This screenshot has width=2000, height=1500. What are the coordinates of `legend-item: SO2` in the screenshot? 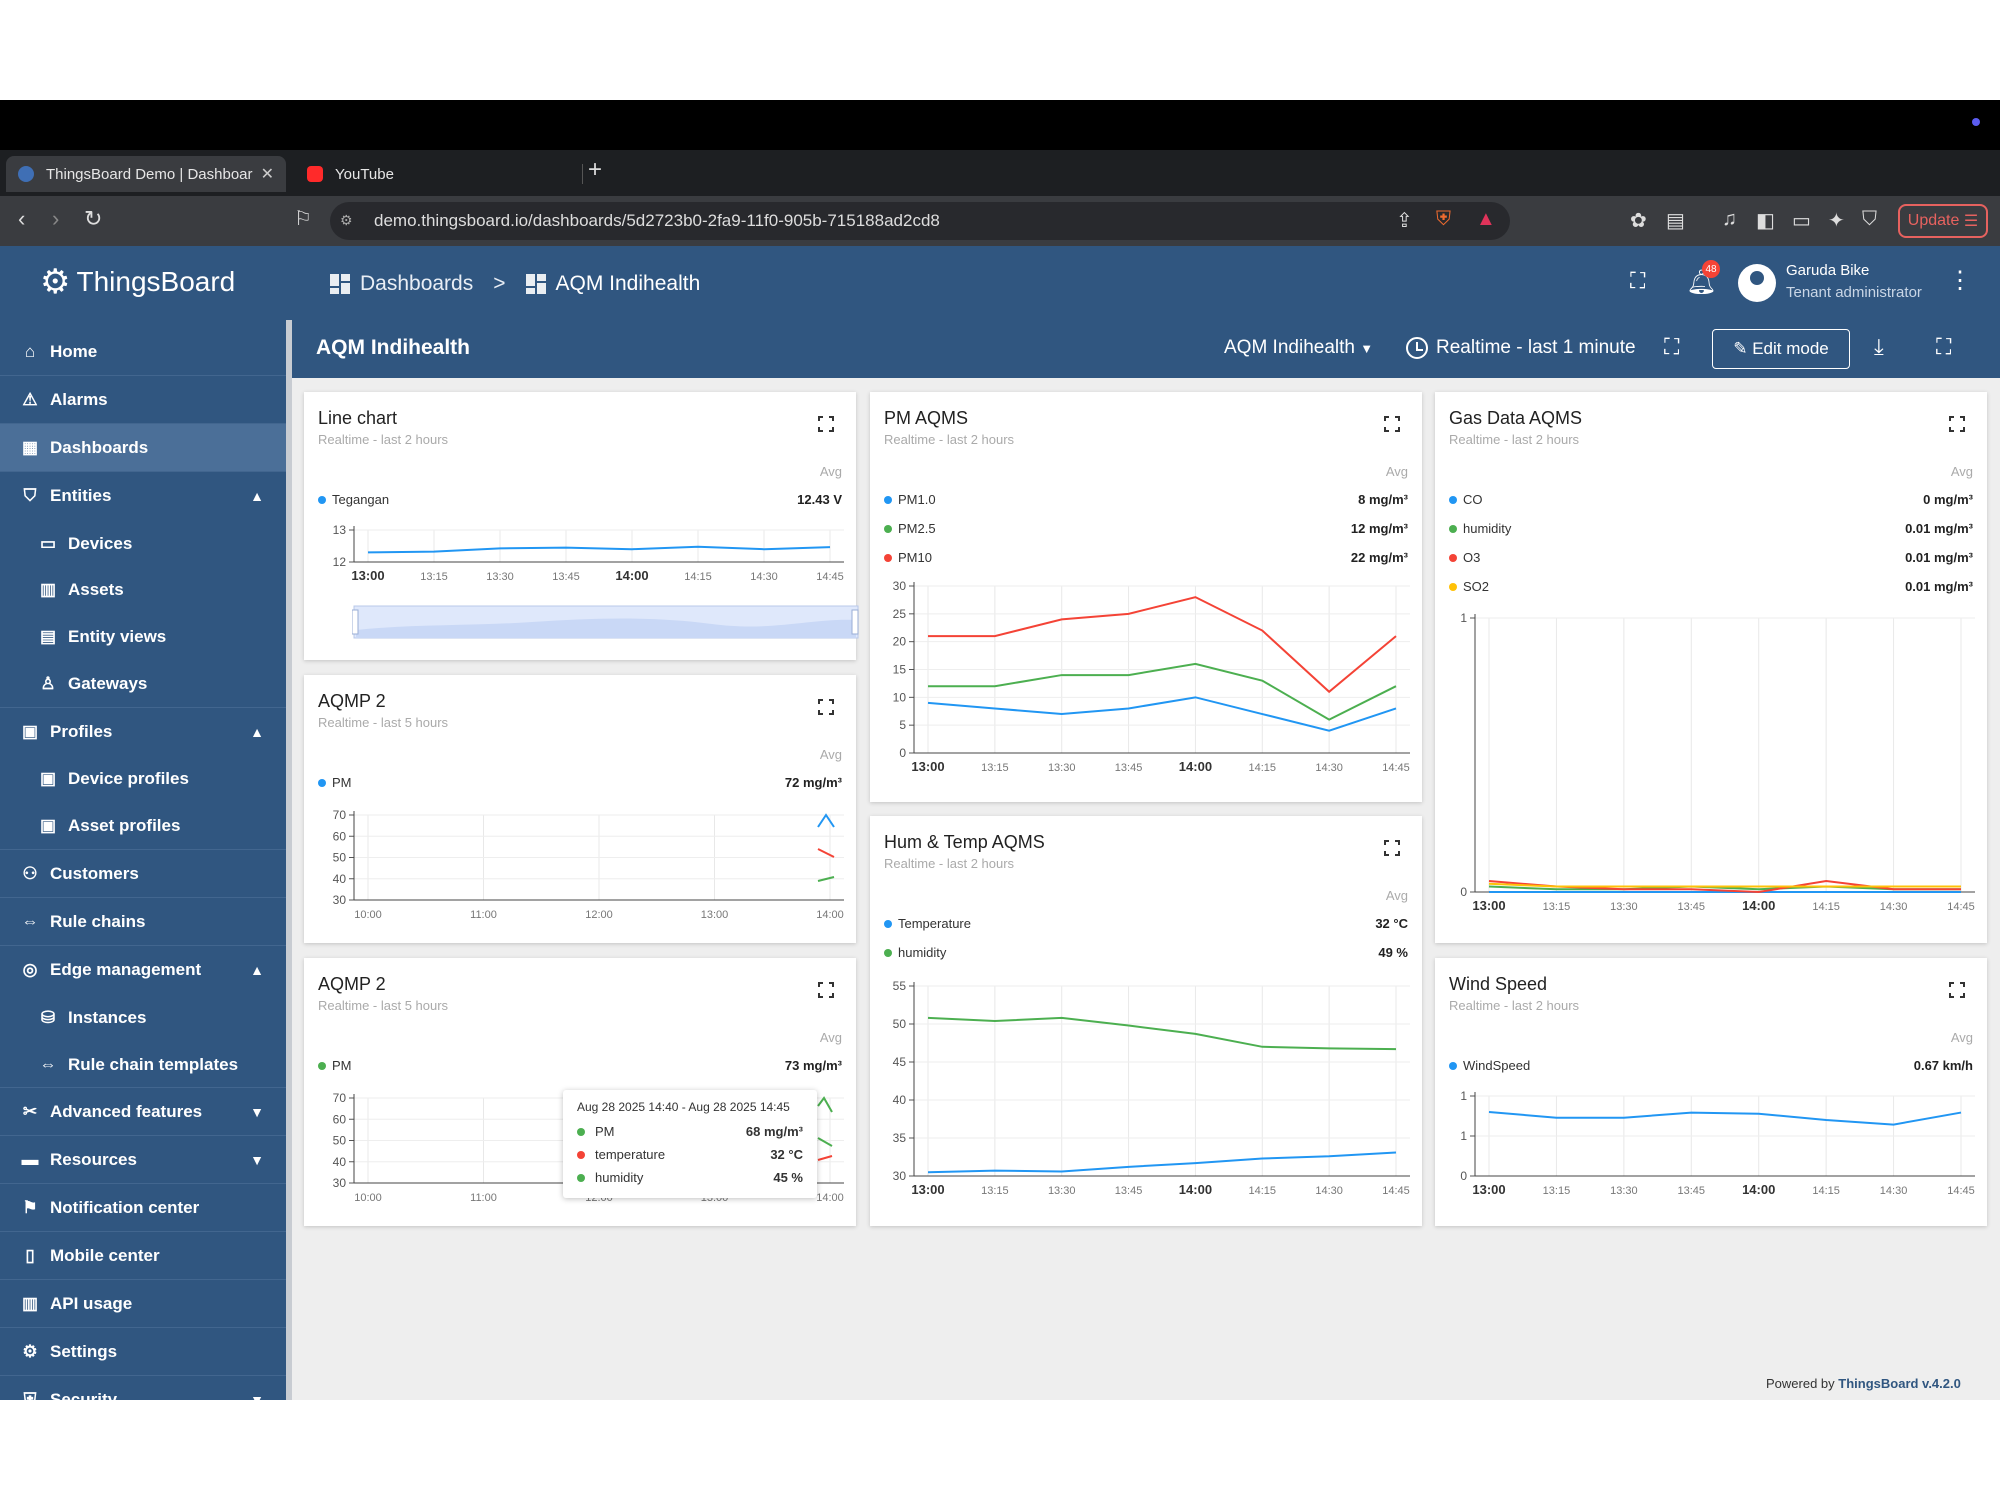 It's located at (1469, 586).